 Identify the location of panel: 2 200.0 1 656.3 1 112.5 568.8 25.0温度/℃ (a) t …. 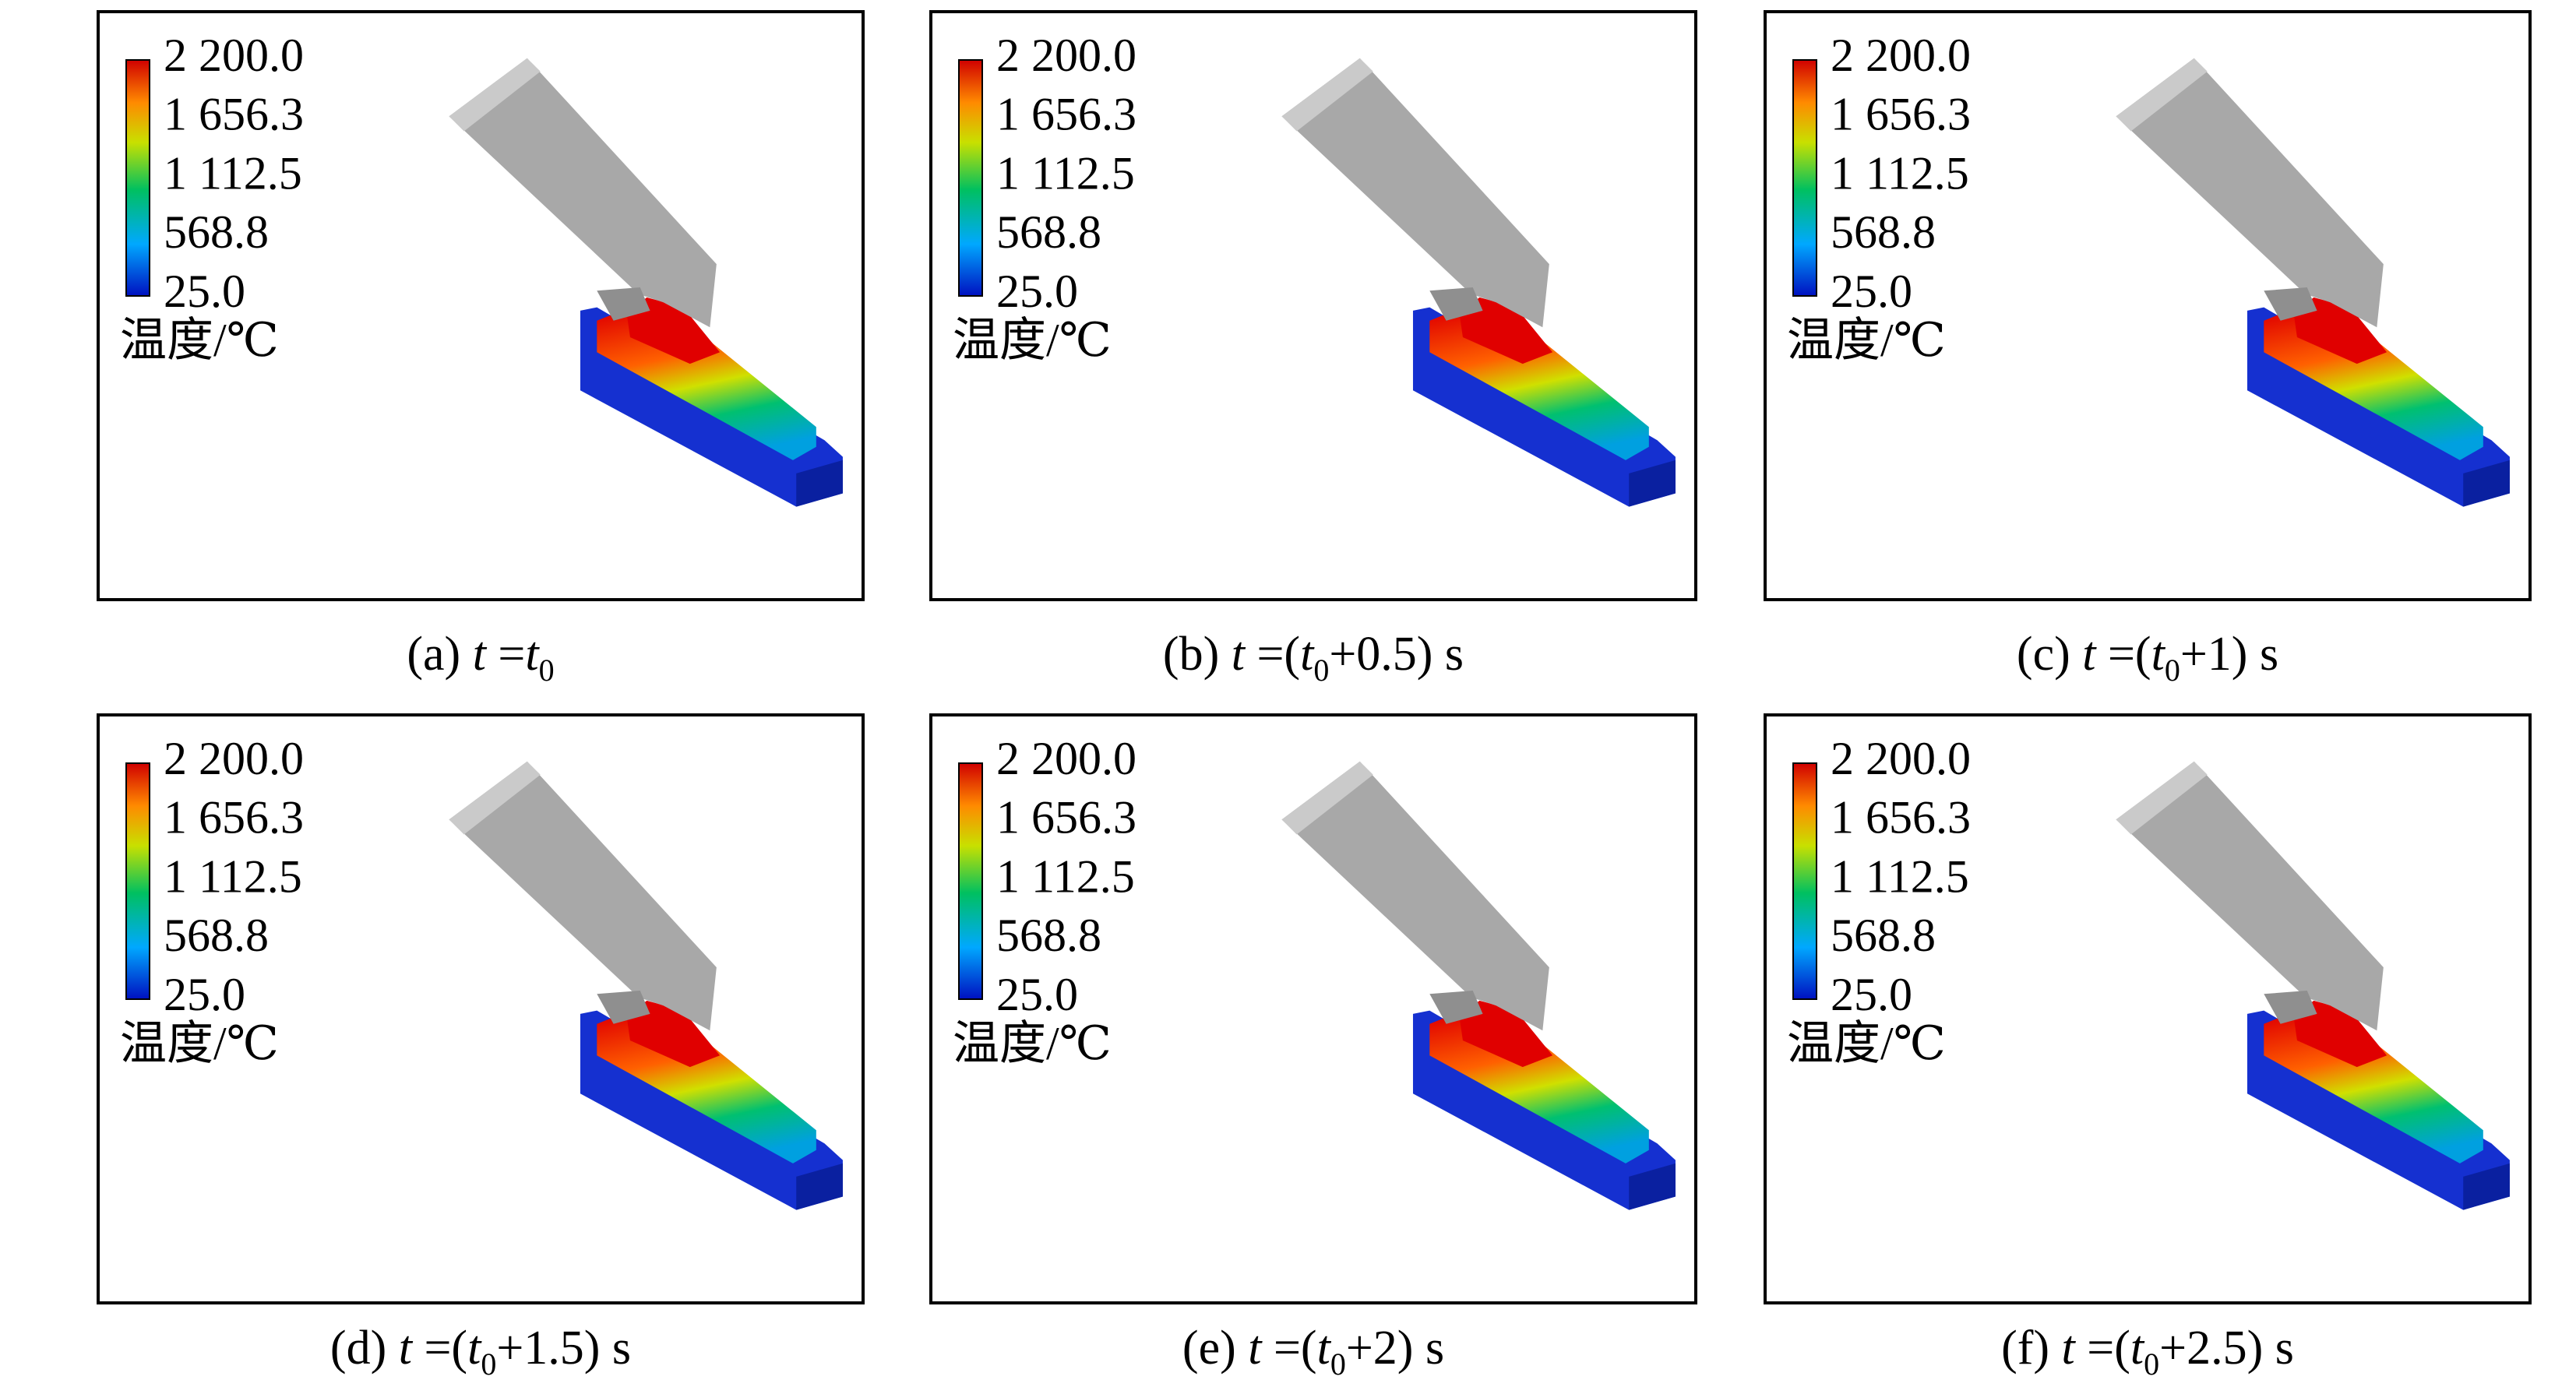
(481, 349).